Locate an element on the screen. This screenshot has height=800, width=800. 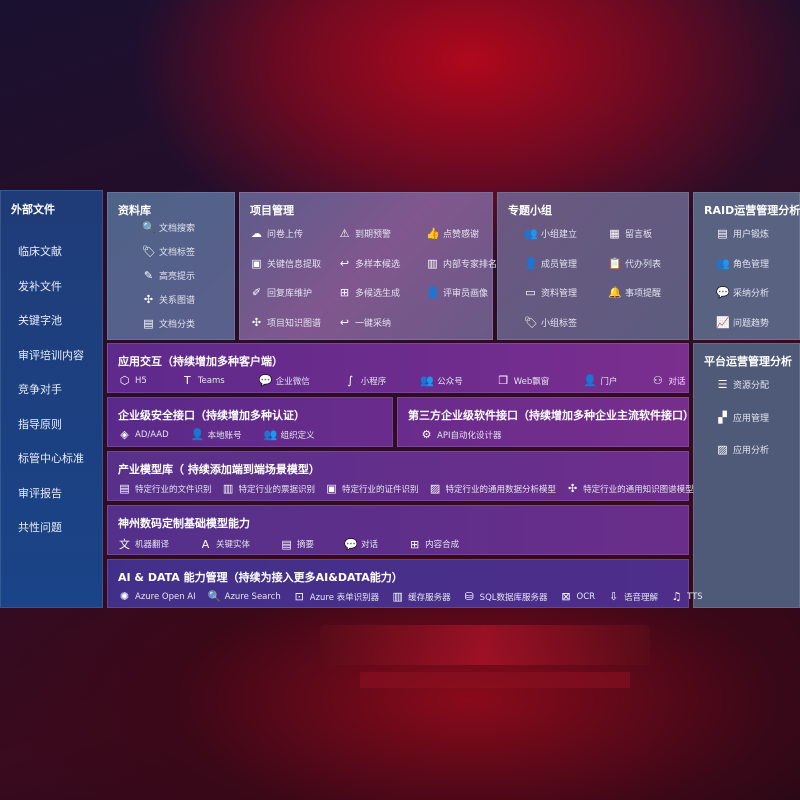
module-item: ✺ Azure Open AI is located at coordinates (157, 596).